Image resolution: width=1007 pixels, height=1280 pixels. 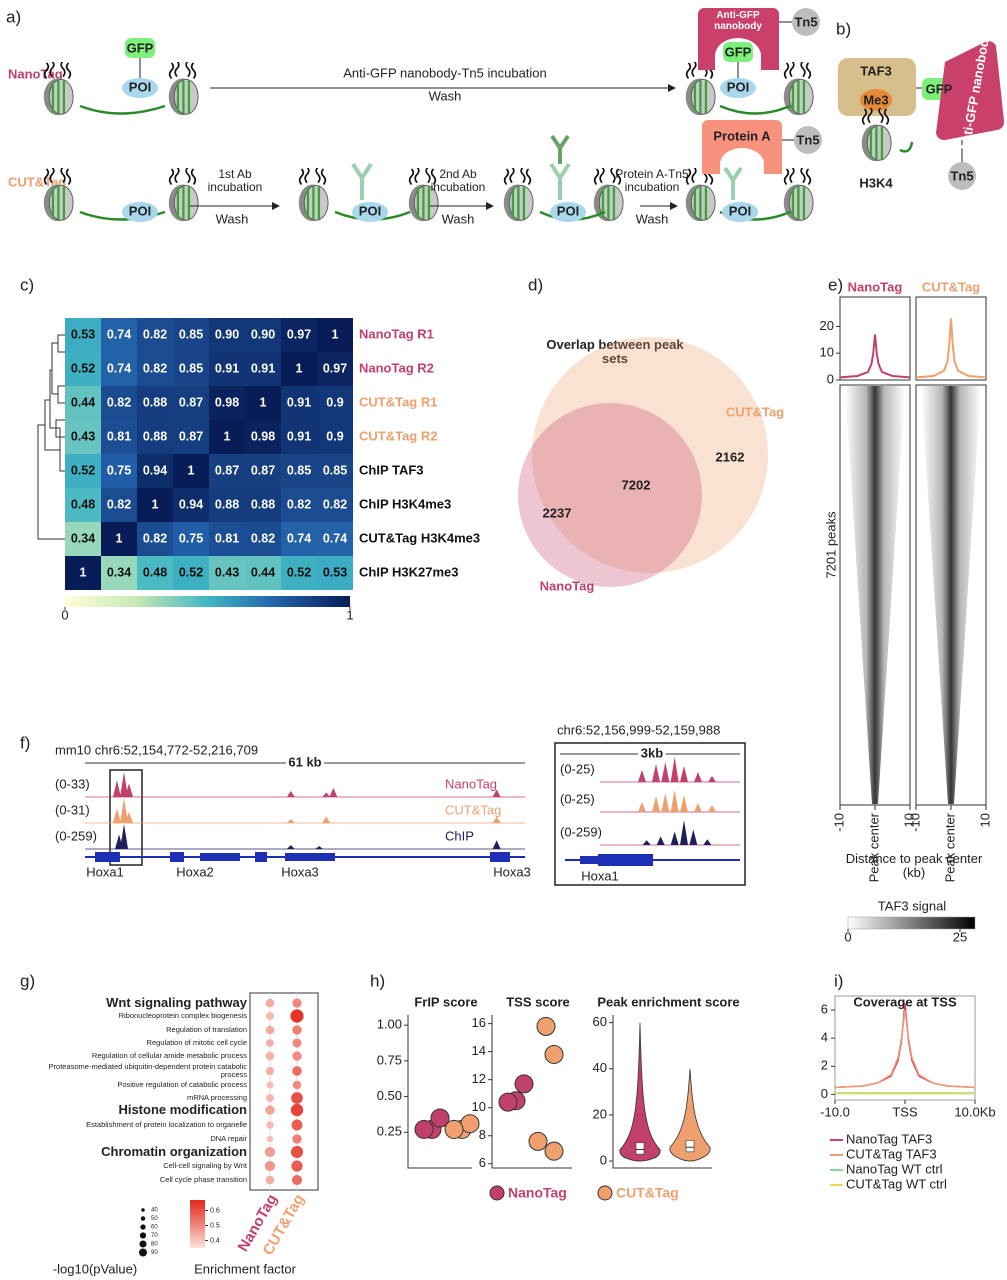 I want to click on legend-label: NanoTag, so click(x=537, y=1193).